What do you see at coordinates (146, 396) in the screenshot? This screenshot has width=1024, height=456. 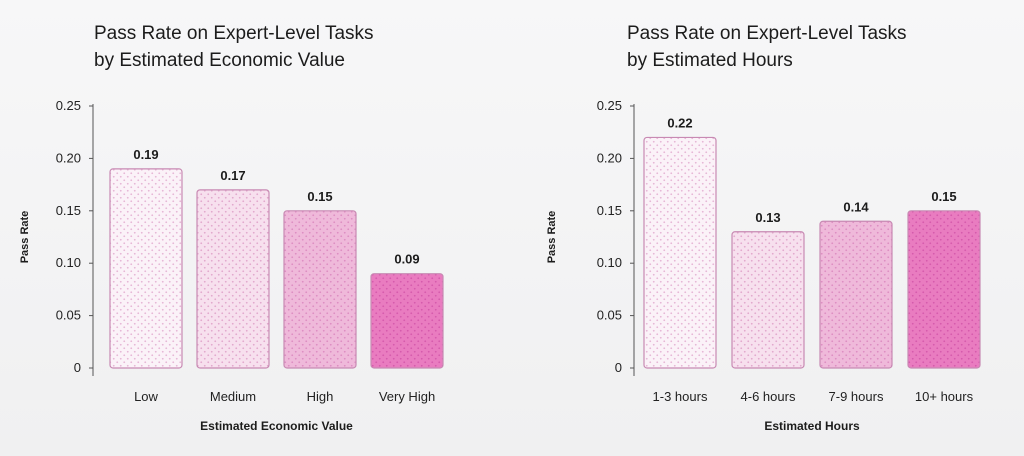 I see `x-tick-label: Low` at bounding box center [146, 396].